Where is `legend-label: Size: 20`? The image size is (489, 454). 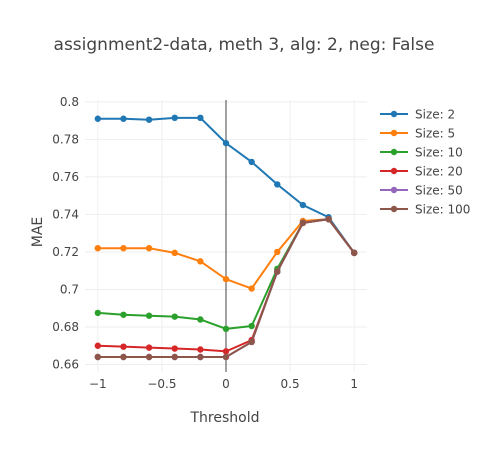
legend-label: Size: 20 is located at coordinates (439, 172).